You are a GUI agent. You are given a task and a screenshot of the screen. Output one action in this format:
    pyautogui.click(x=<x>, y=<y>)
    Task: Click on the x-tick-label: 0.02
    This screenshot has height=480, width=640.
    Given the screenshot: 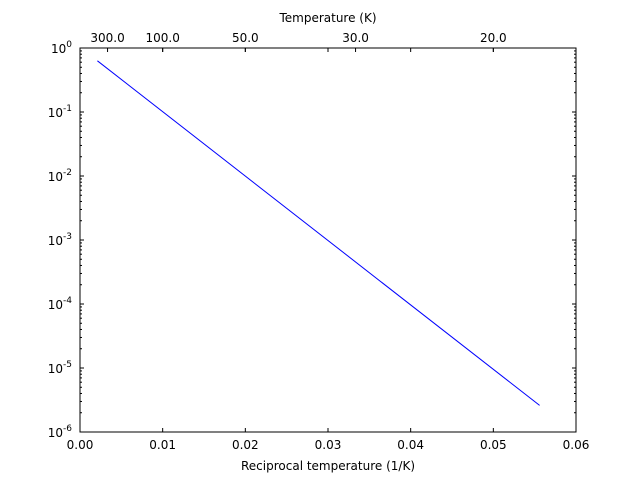 What is the action you would take?
    pyautogui.click(x=245, y=445)
    